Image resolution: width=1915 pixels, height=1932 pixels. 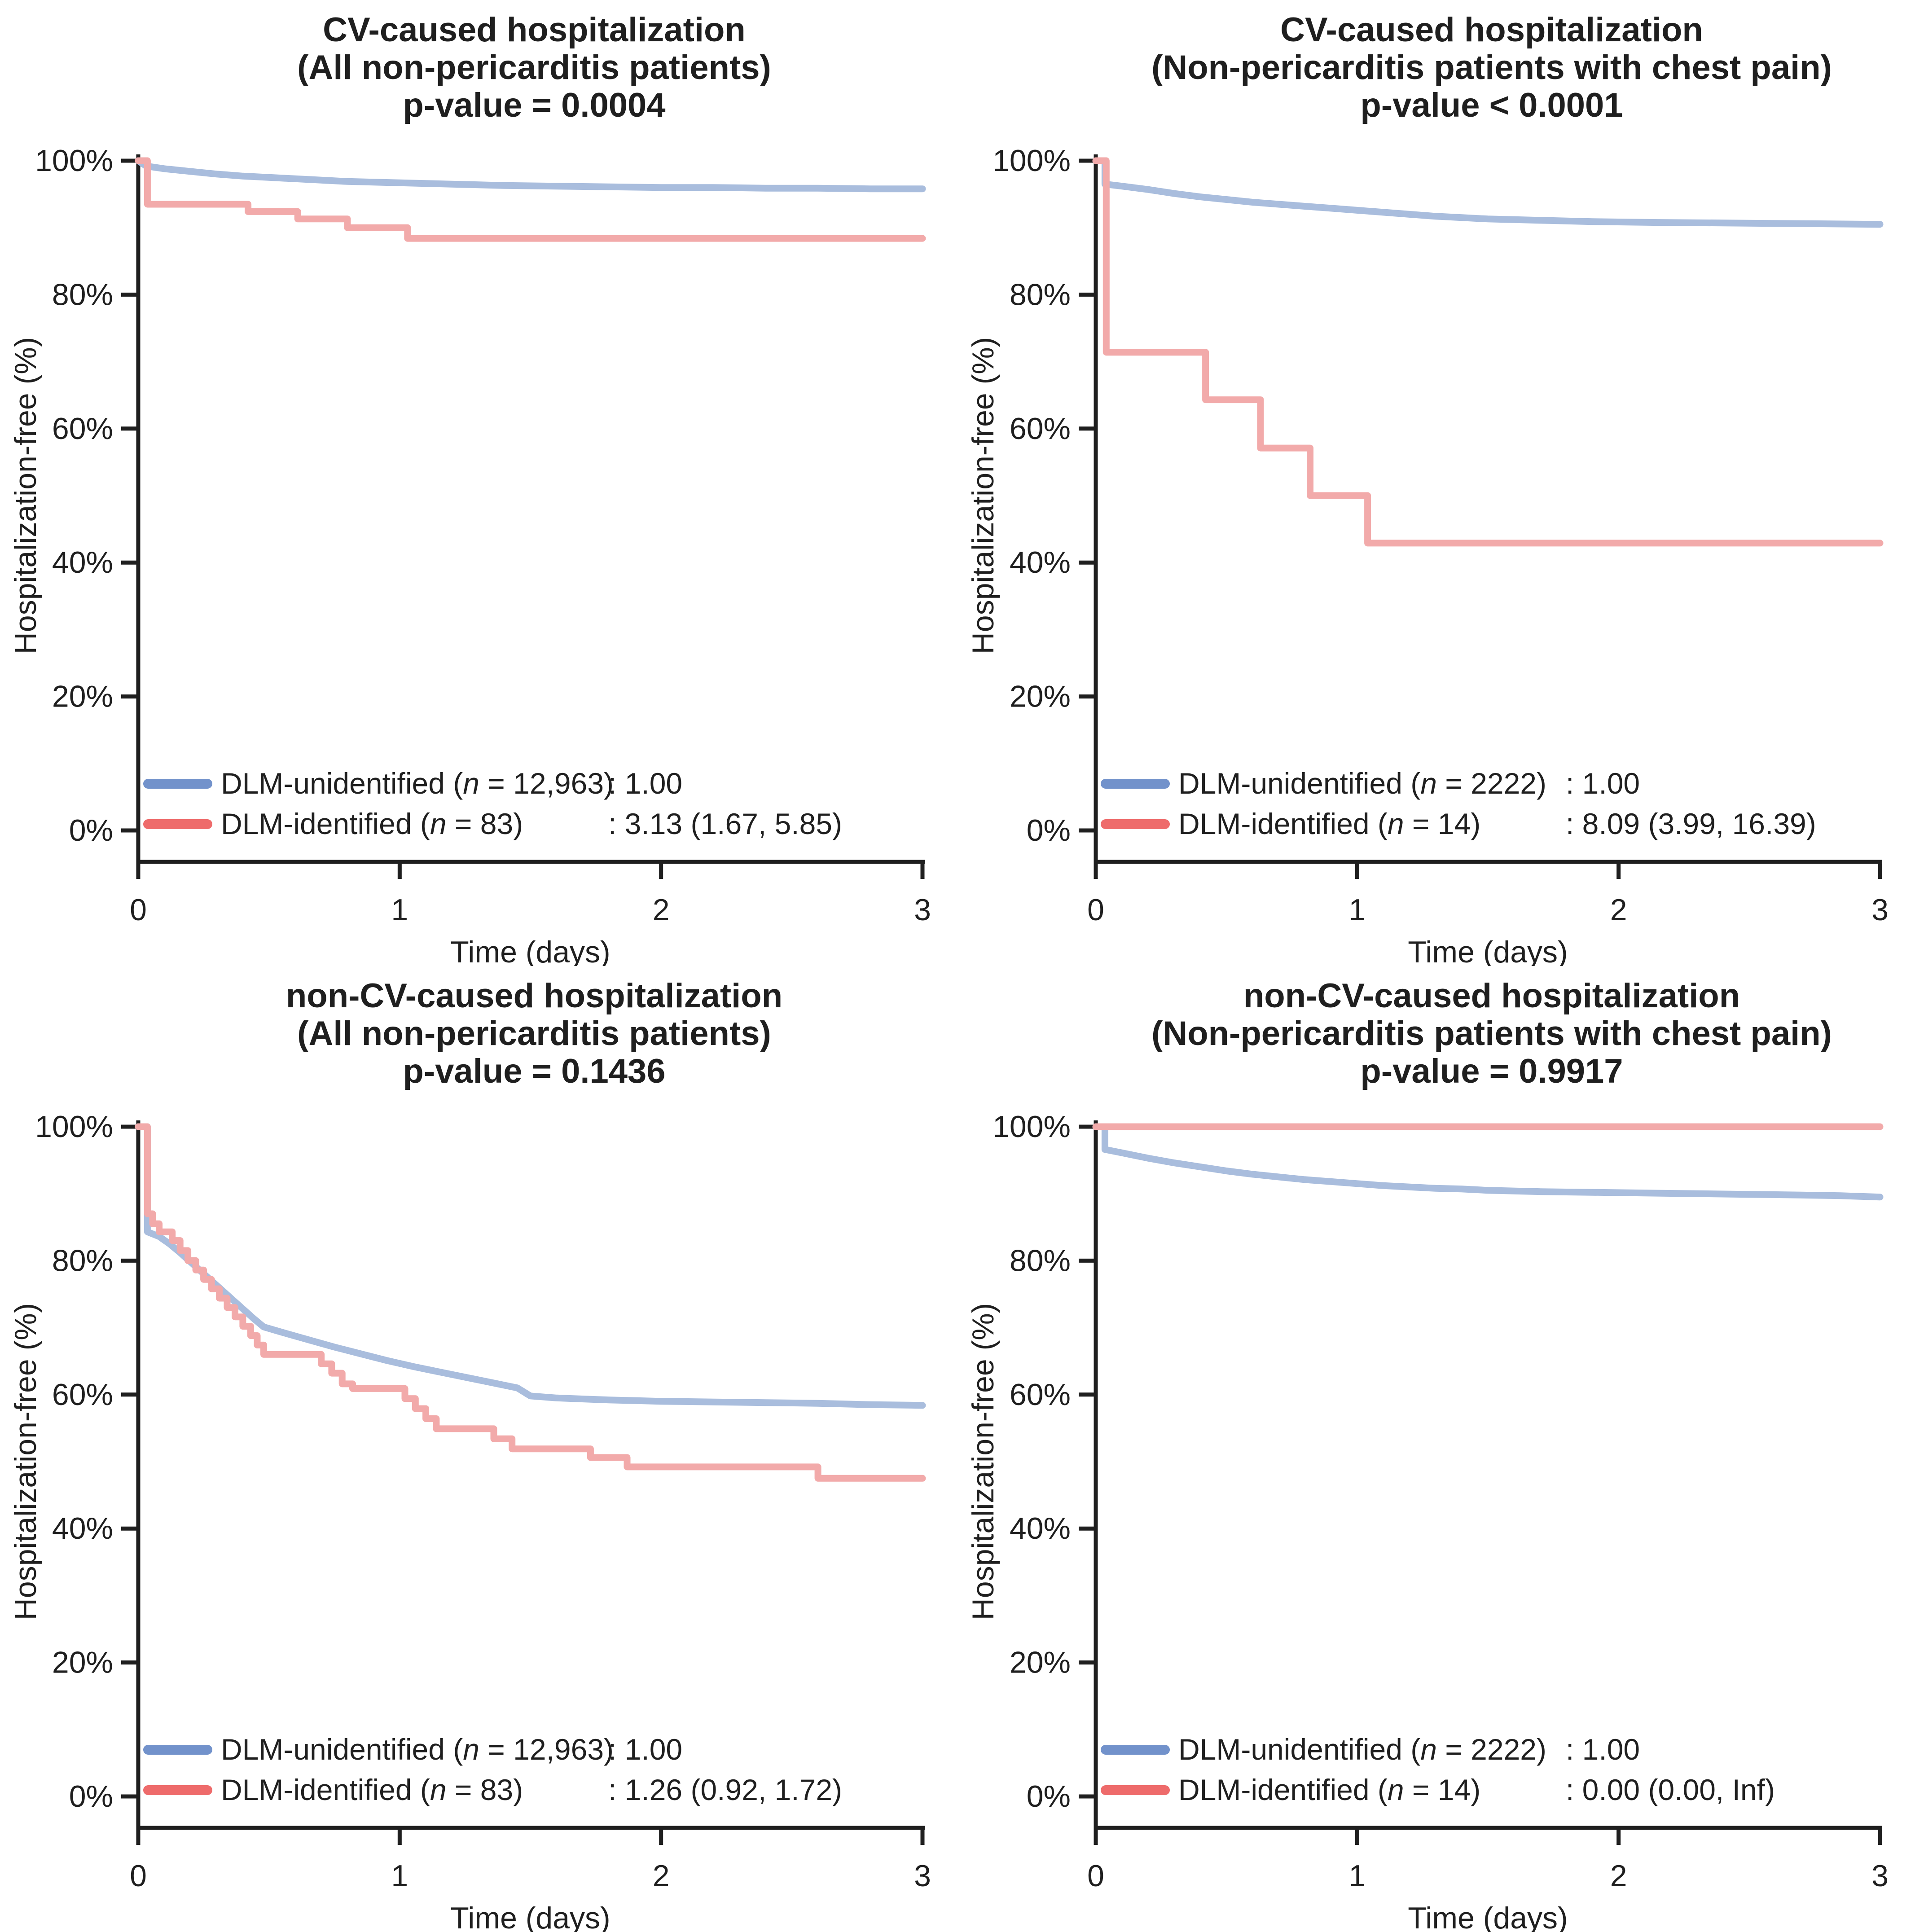 What do you see at coordinates (725, 823) in the screenshot?
I see `legend-value-dlm-identified: : 3.13 (1.67, 5.85)` at bounding box center [725, 823].